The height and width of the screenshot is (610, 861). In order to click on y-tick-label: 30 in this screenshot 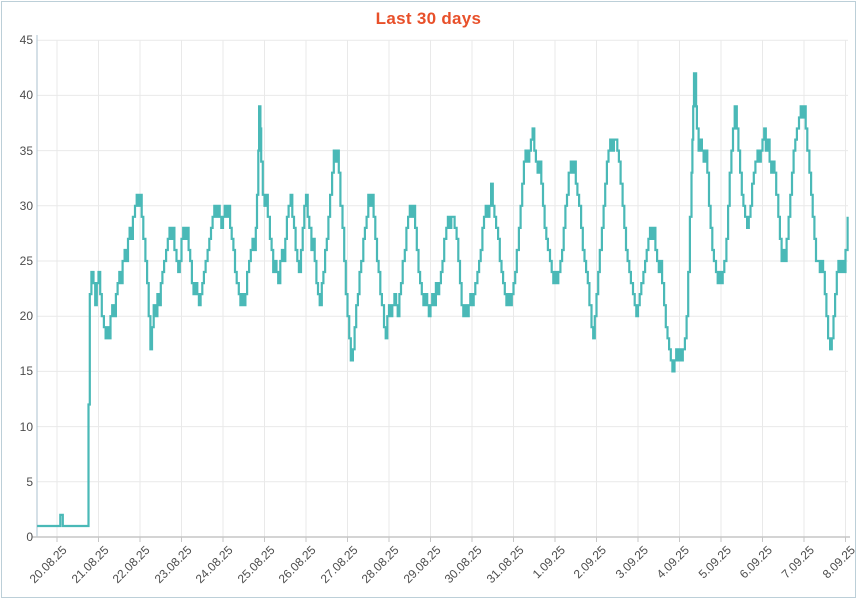, I will do `click(26, 205)`.